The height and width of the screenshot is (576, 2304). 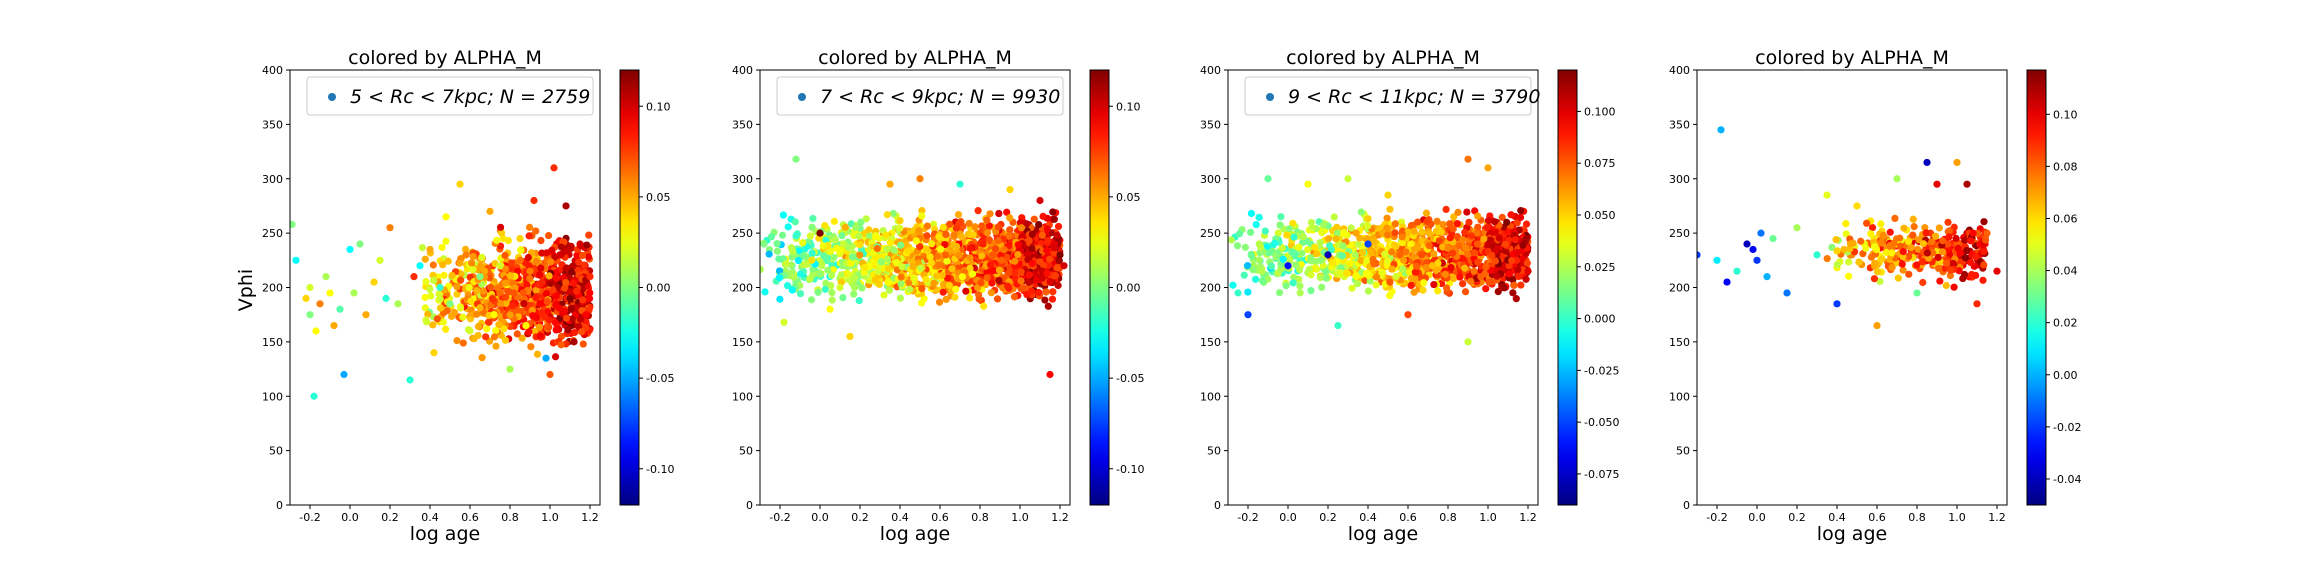 What do you see at coordinates (920, 96) in the screenshot?
I see `legend-box` at bounding box center [920, 96].